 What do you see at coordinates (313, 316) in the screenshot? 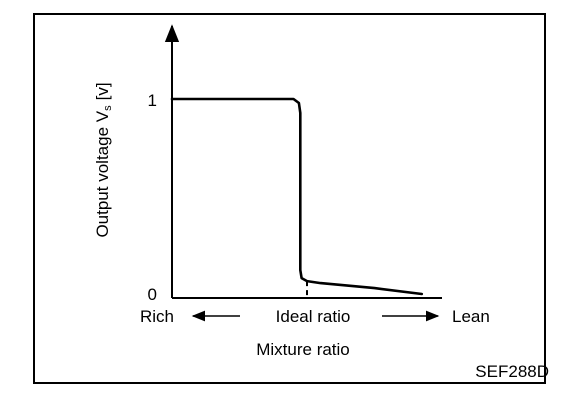
I see `x-label-ideal: Ideal ratio` at bounding box center [313, 316].